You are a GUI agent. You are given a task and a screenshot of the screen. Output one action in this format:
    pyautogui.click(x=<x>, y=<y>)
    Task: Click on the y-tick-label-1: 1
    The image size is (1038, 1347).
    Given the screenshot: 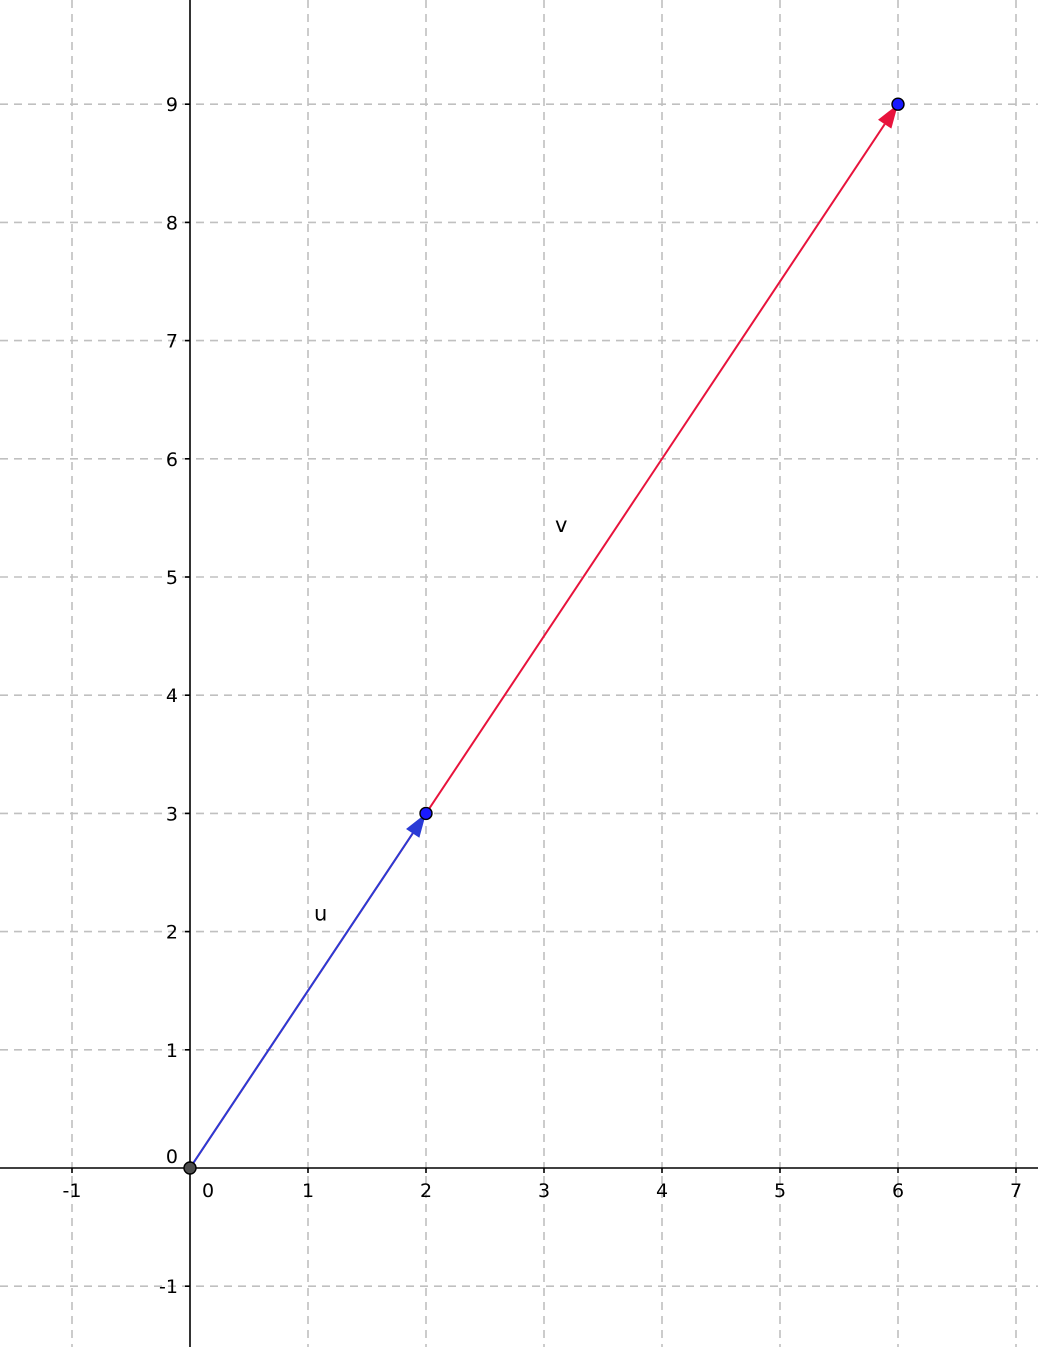 What is the action you would take?
    pyautogui.click(x=172, y=1051)
    